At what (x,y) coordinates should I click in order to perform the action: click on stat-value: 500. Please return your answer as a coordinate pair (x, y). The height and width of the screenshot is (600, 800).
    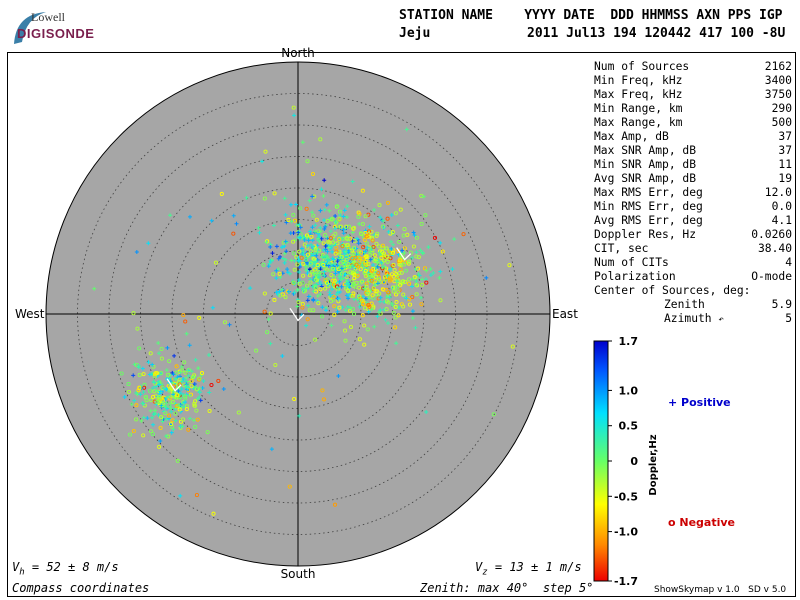
    Looking at the image, I should click on (781, 122).